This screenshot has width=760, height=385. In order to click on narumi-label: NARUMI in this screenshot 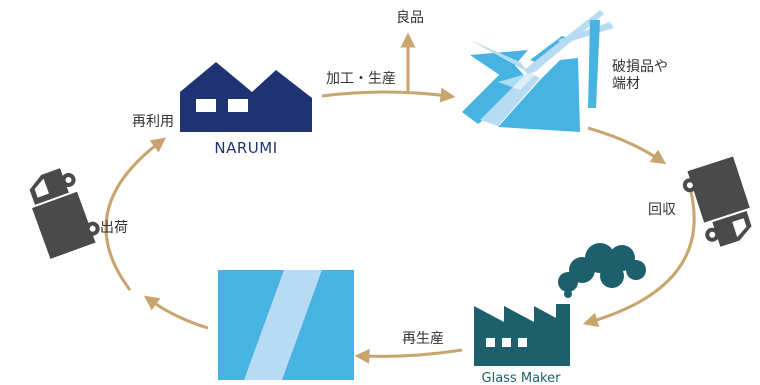, I will do `click(245, 148)`.